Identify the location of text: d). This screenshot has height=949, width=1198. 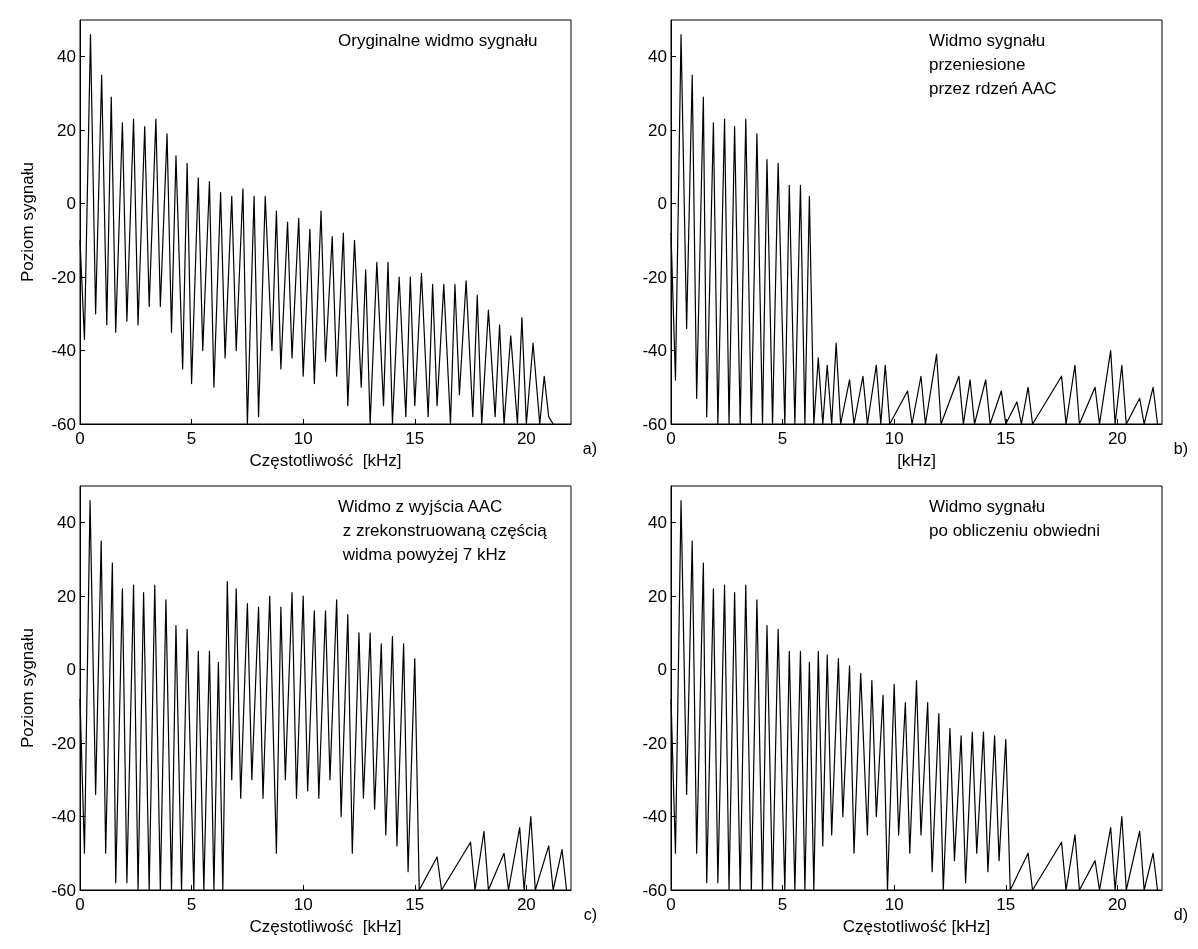
(1181, 914).